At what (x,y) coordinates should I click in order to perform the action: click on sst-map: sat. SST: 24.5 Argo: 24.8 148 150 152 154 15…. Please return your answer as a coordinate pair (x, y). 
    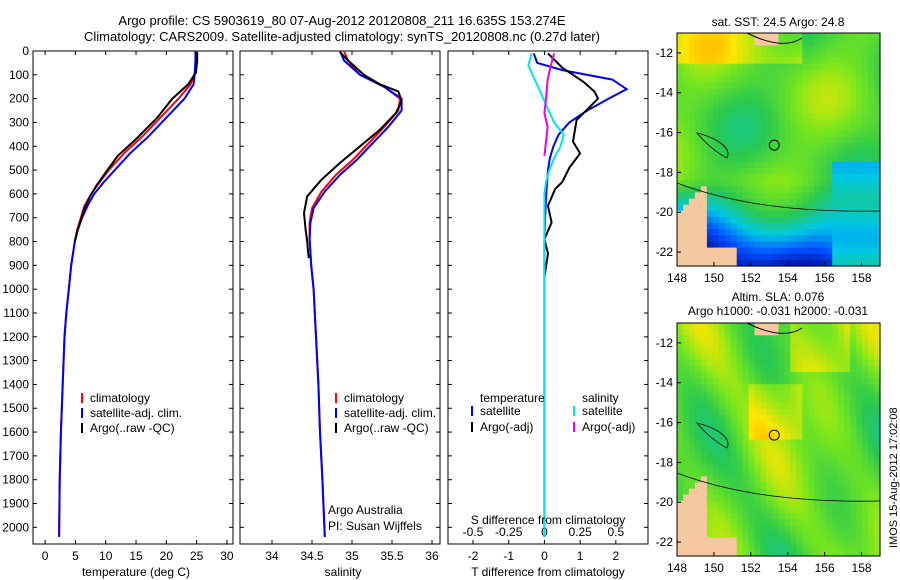
    Looking at the image, I should click on (768, 150).